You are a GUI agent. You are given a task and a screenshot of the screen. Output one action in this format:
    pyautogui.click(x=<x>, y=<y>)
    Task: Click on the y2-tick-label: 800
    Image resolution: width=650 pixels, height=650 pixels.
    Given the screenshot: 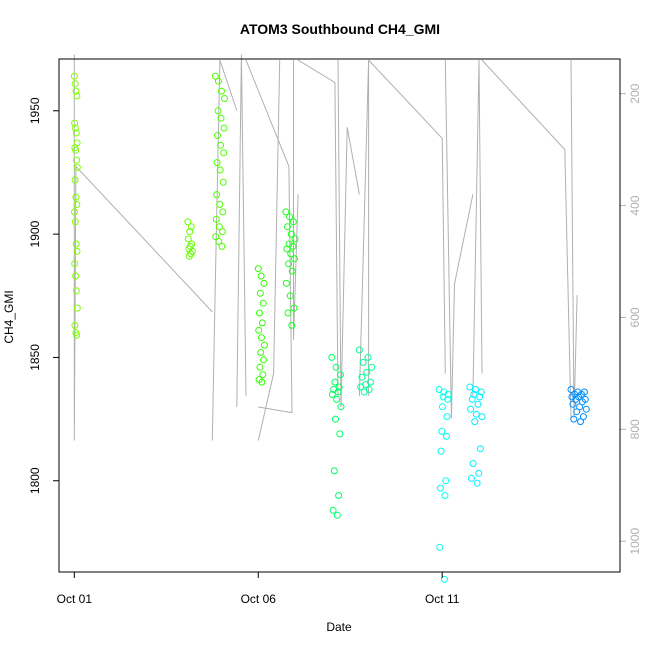 What is the action you would take?
    pyautogui.click(x=635, y=429)
    